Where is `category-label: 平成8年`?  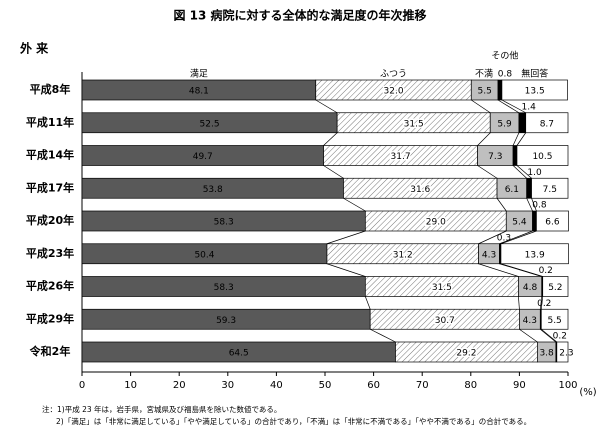
category-label: 平成8年 is located at coordinates (50, 89).